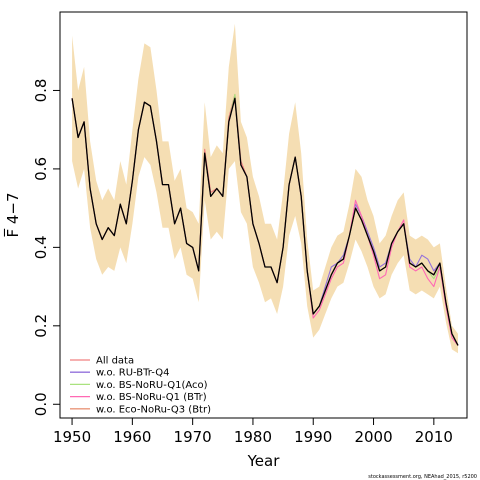  I want to click on x-tick-label: 1970, so click(193, 437).